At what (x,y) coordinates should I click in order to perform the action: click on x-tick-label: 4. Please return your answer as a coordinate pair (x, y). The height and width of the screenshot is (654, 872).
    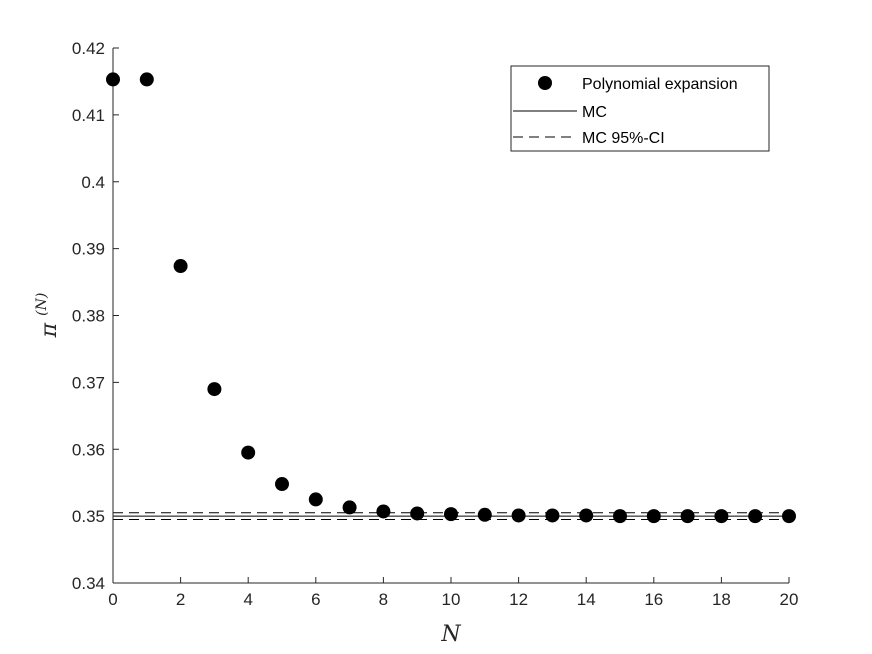
    Looking at the image, I should click on (247, 599).